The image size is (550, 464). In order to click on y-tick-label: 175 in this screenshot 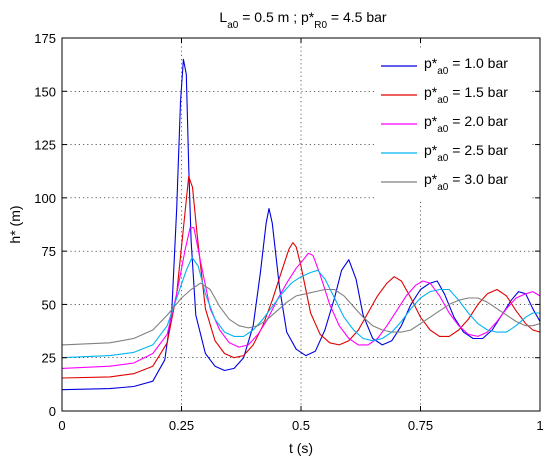, I will do `click(45, 38)`.